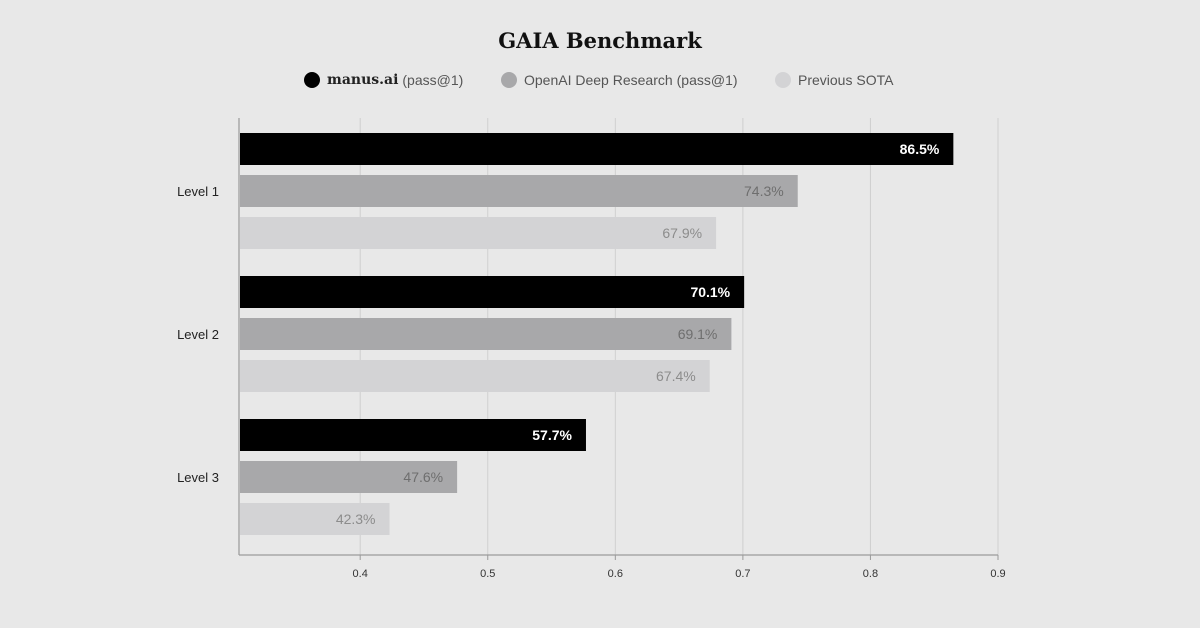 This screenshot has height=628, width=1200. I want to click on data-label: 86.5%, so click(920, 149).